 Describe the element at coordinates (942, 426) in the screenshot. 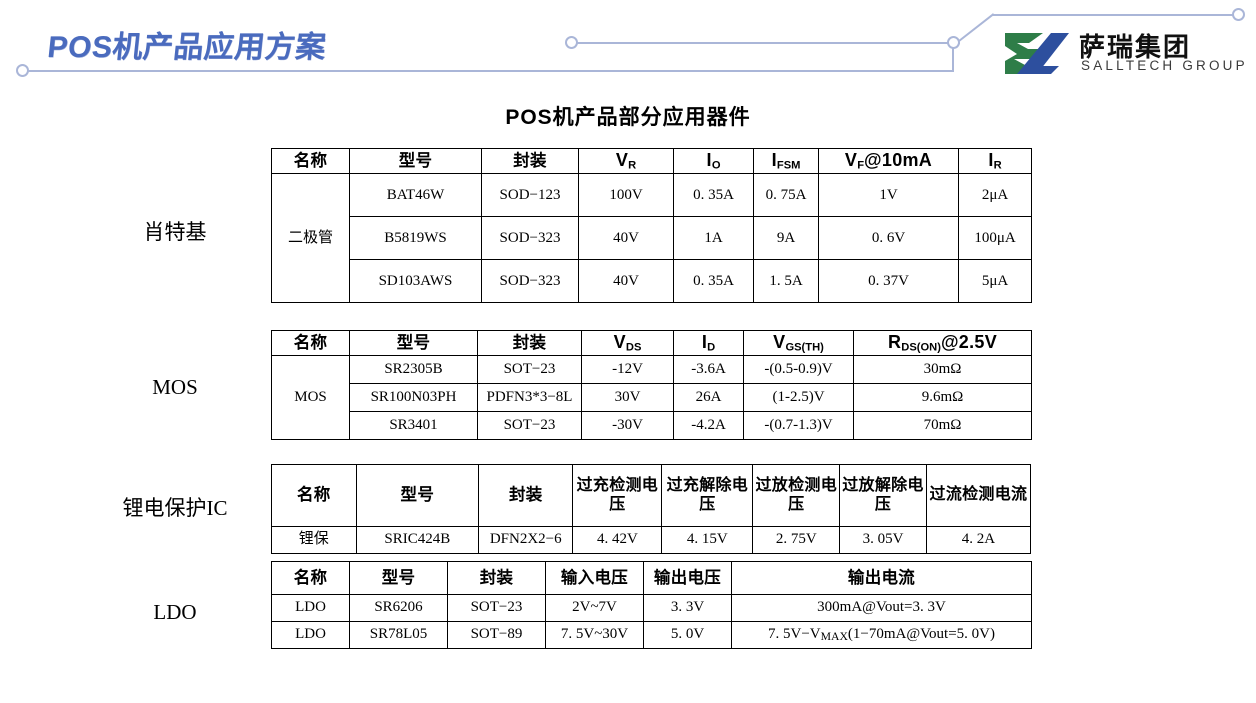

I see `cell-rdson: 70mΩ` at that location.